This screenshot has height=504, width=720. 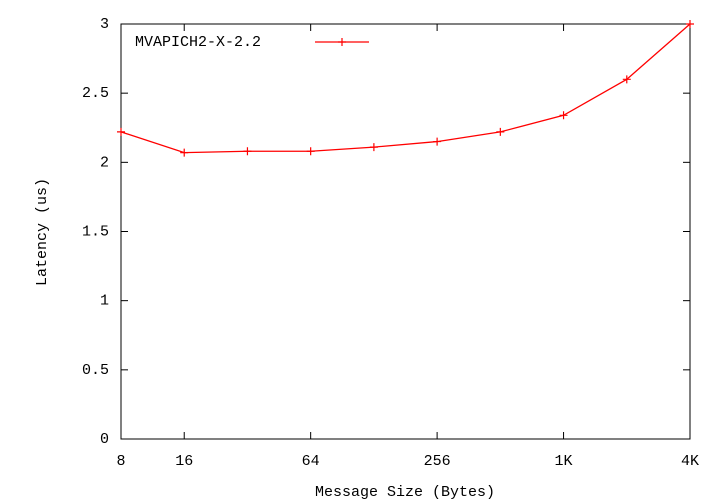 What do you see at coordinates (42, 232) in the screenshot?
I see `y-axis-title: Latency (us)` at bounding box center [42, 232].